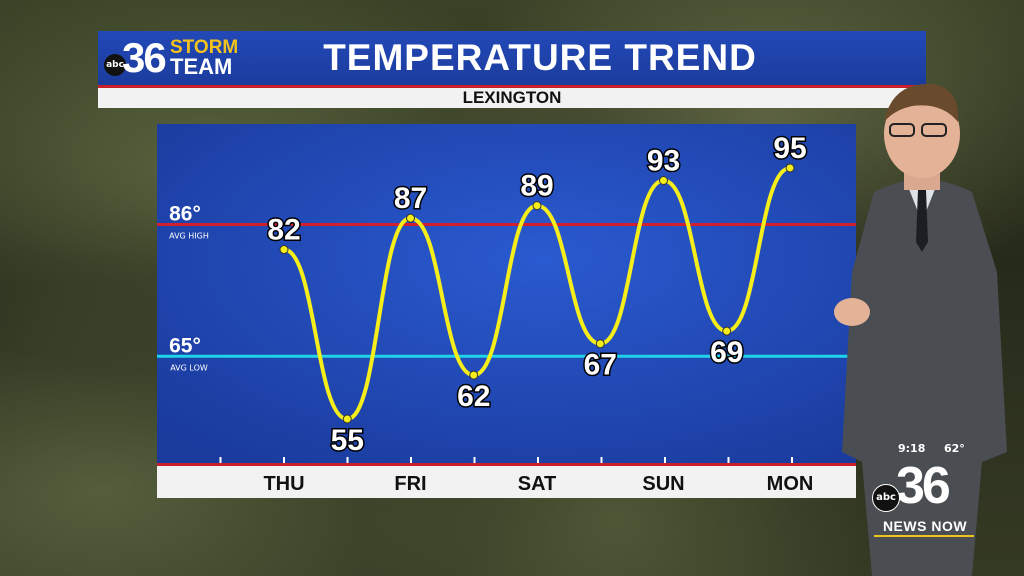  I want to click on plot-bottom-rule, so click(506, 464).